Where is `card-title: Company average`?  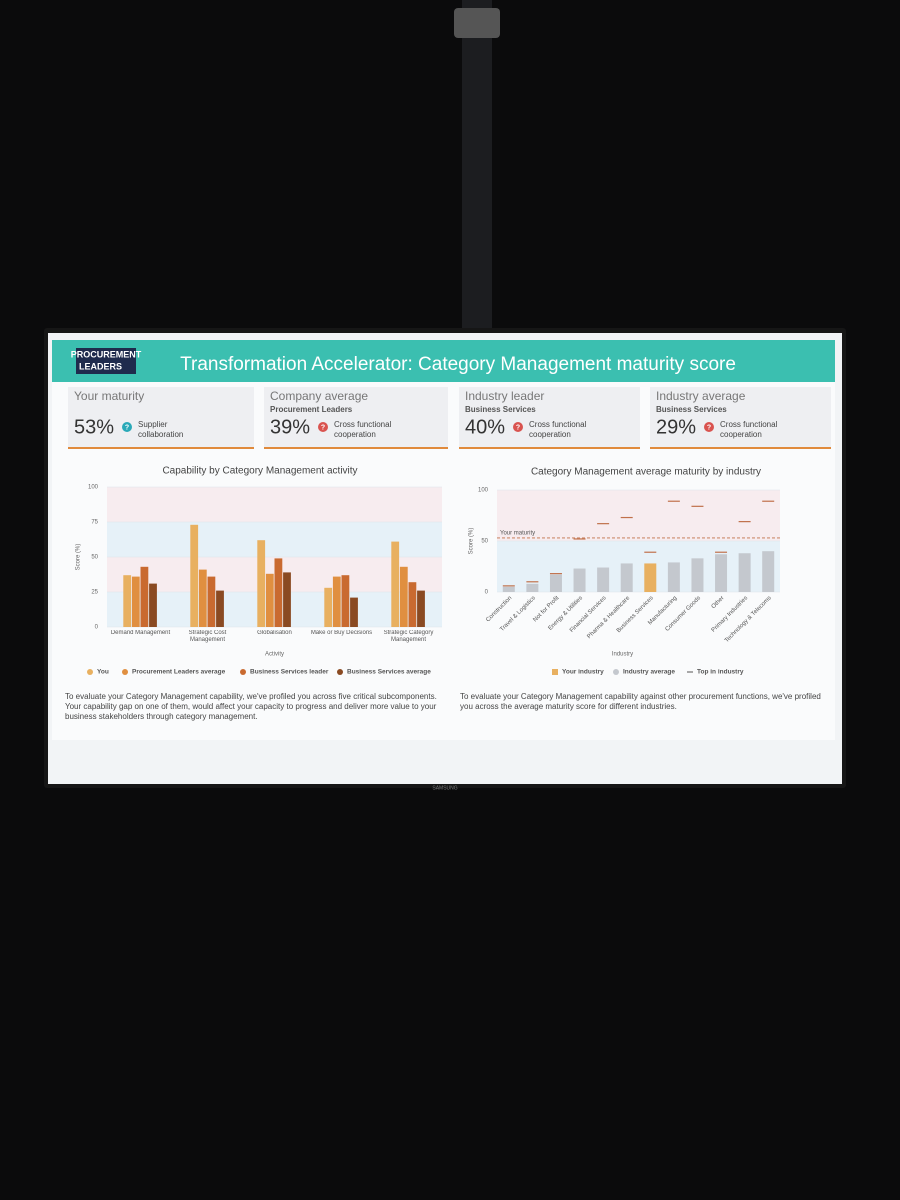
card-title: Company average is located at coordinates (319, 396).